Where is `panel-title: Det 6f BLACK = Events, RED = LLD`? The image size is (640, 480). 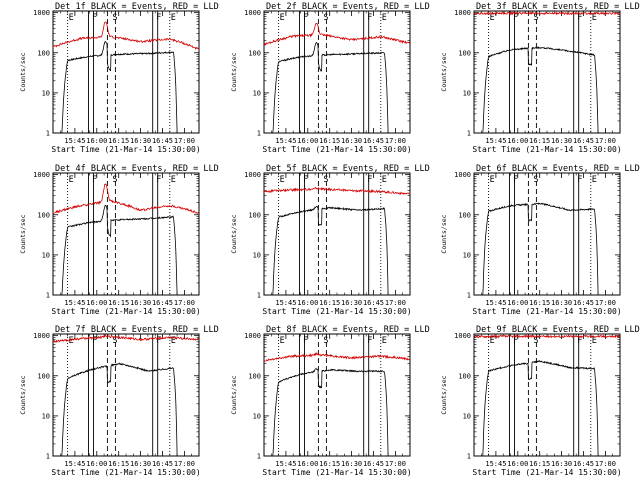
panel-title: Det 6f BLACK = Events, RED = LLD is located at coordinates (558, 169).